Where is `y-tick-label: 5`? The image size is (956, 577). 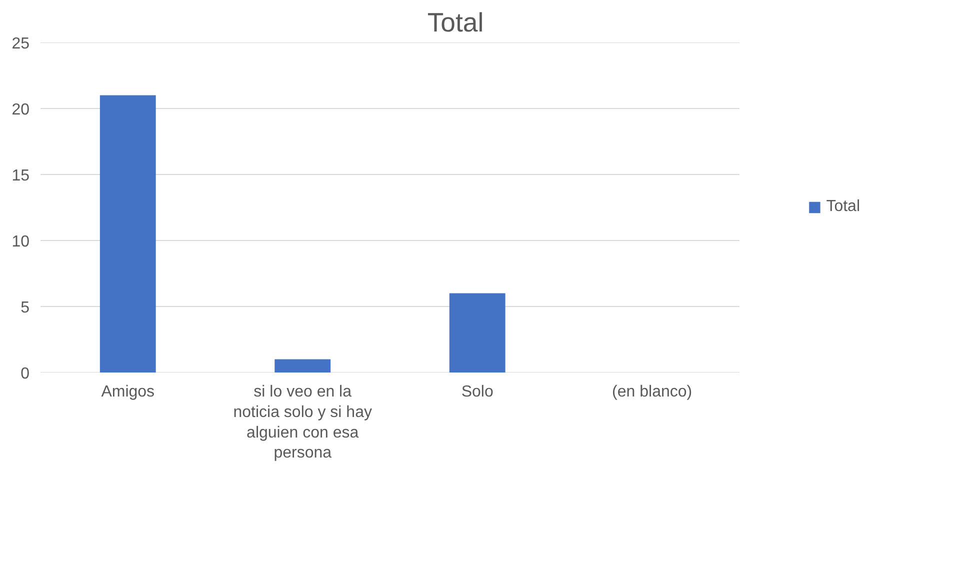 y-tick-label: 5 is located at coordinates (25, 308).